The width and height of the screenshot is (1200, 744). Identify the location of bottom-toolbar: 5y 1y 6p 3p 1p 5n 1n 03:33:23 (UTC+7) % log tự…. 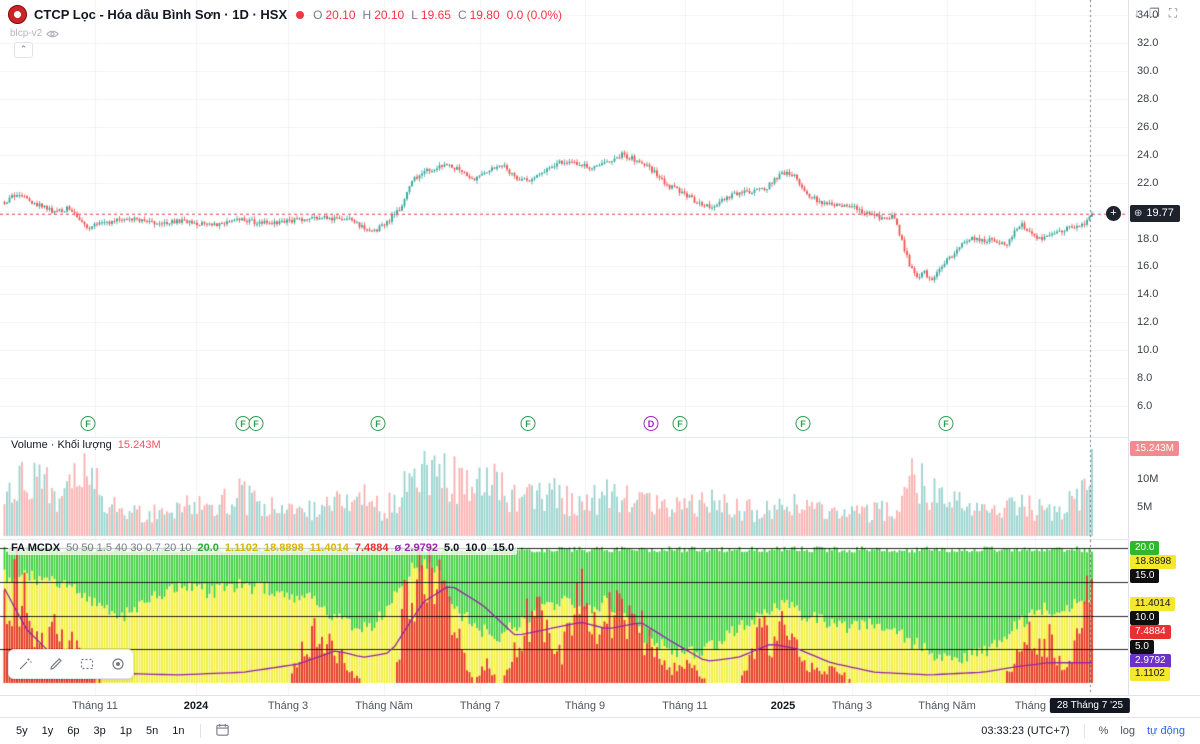
(600, 730).